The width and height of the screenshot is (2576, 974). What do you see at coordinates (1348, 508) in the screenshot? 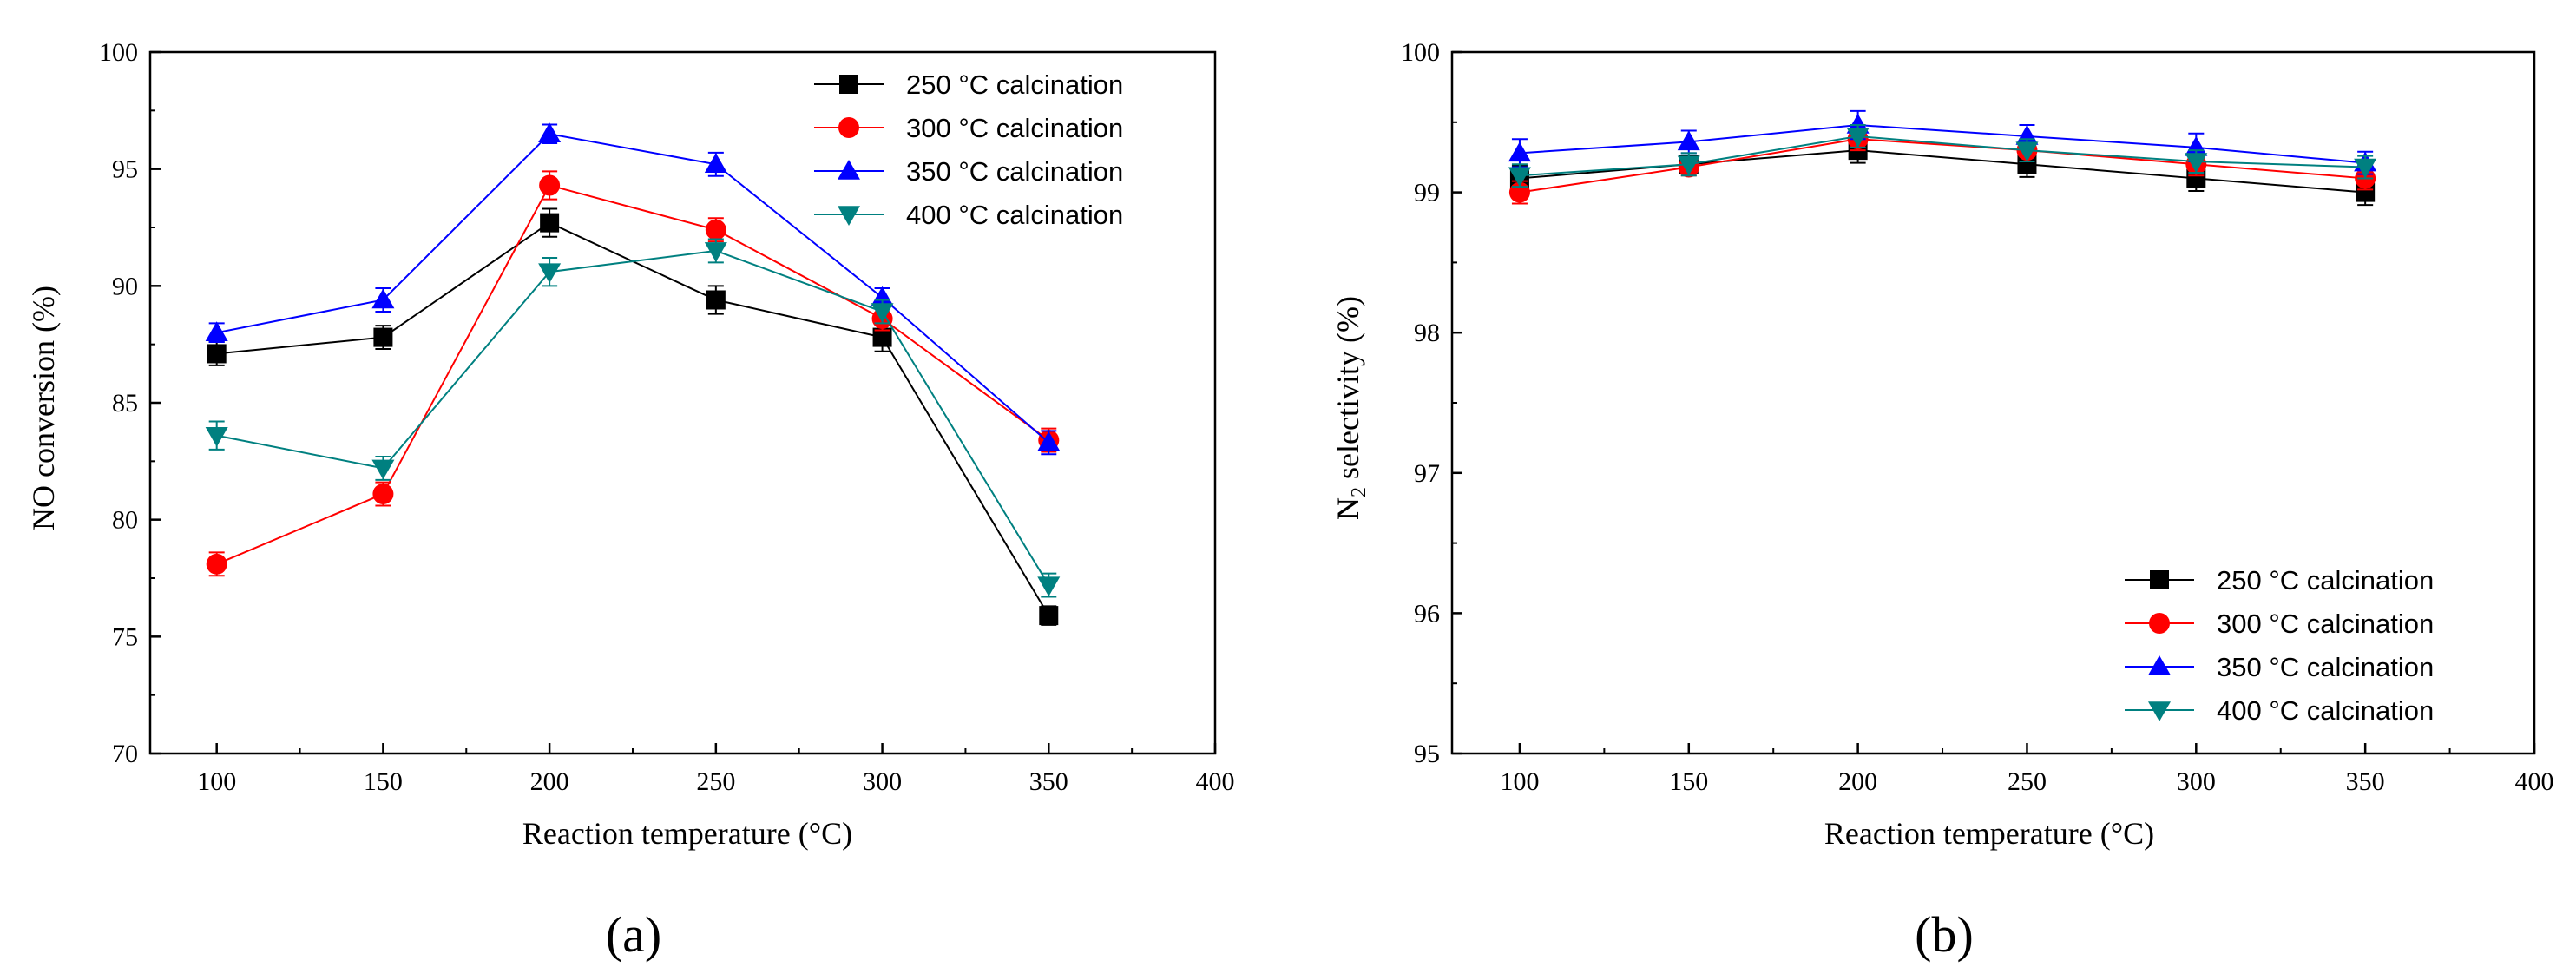
I see `y-axis-title-b-main: N` at bounding box center [1348, 508].